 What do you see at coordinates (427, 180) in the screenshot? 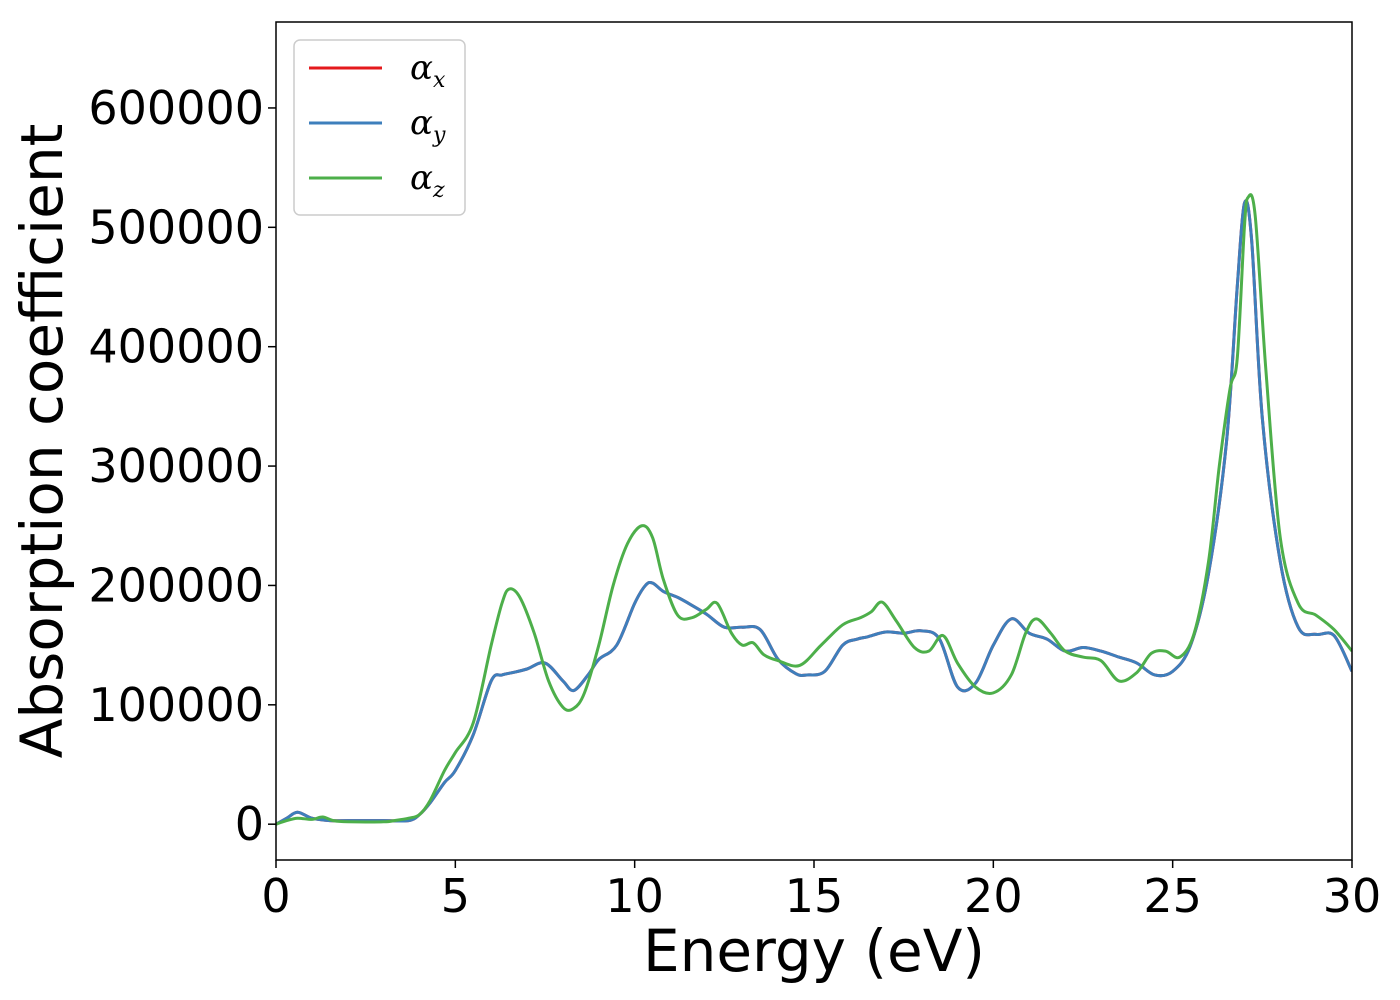
I see `legend-label-alpha-z: αz` at bounding box center [427, 180].